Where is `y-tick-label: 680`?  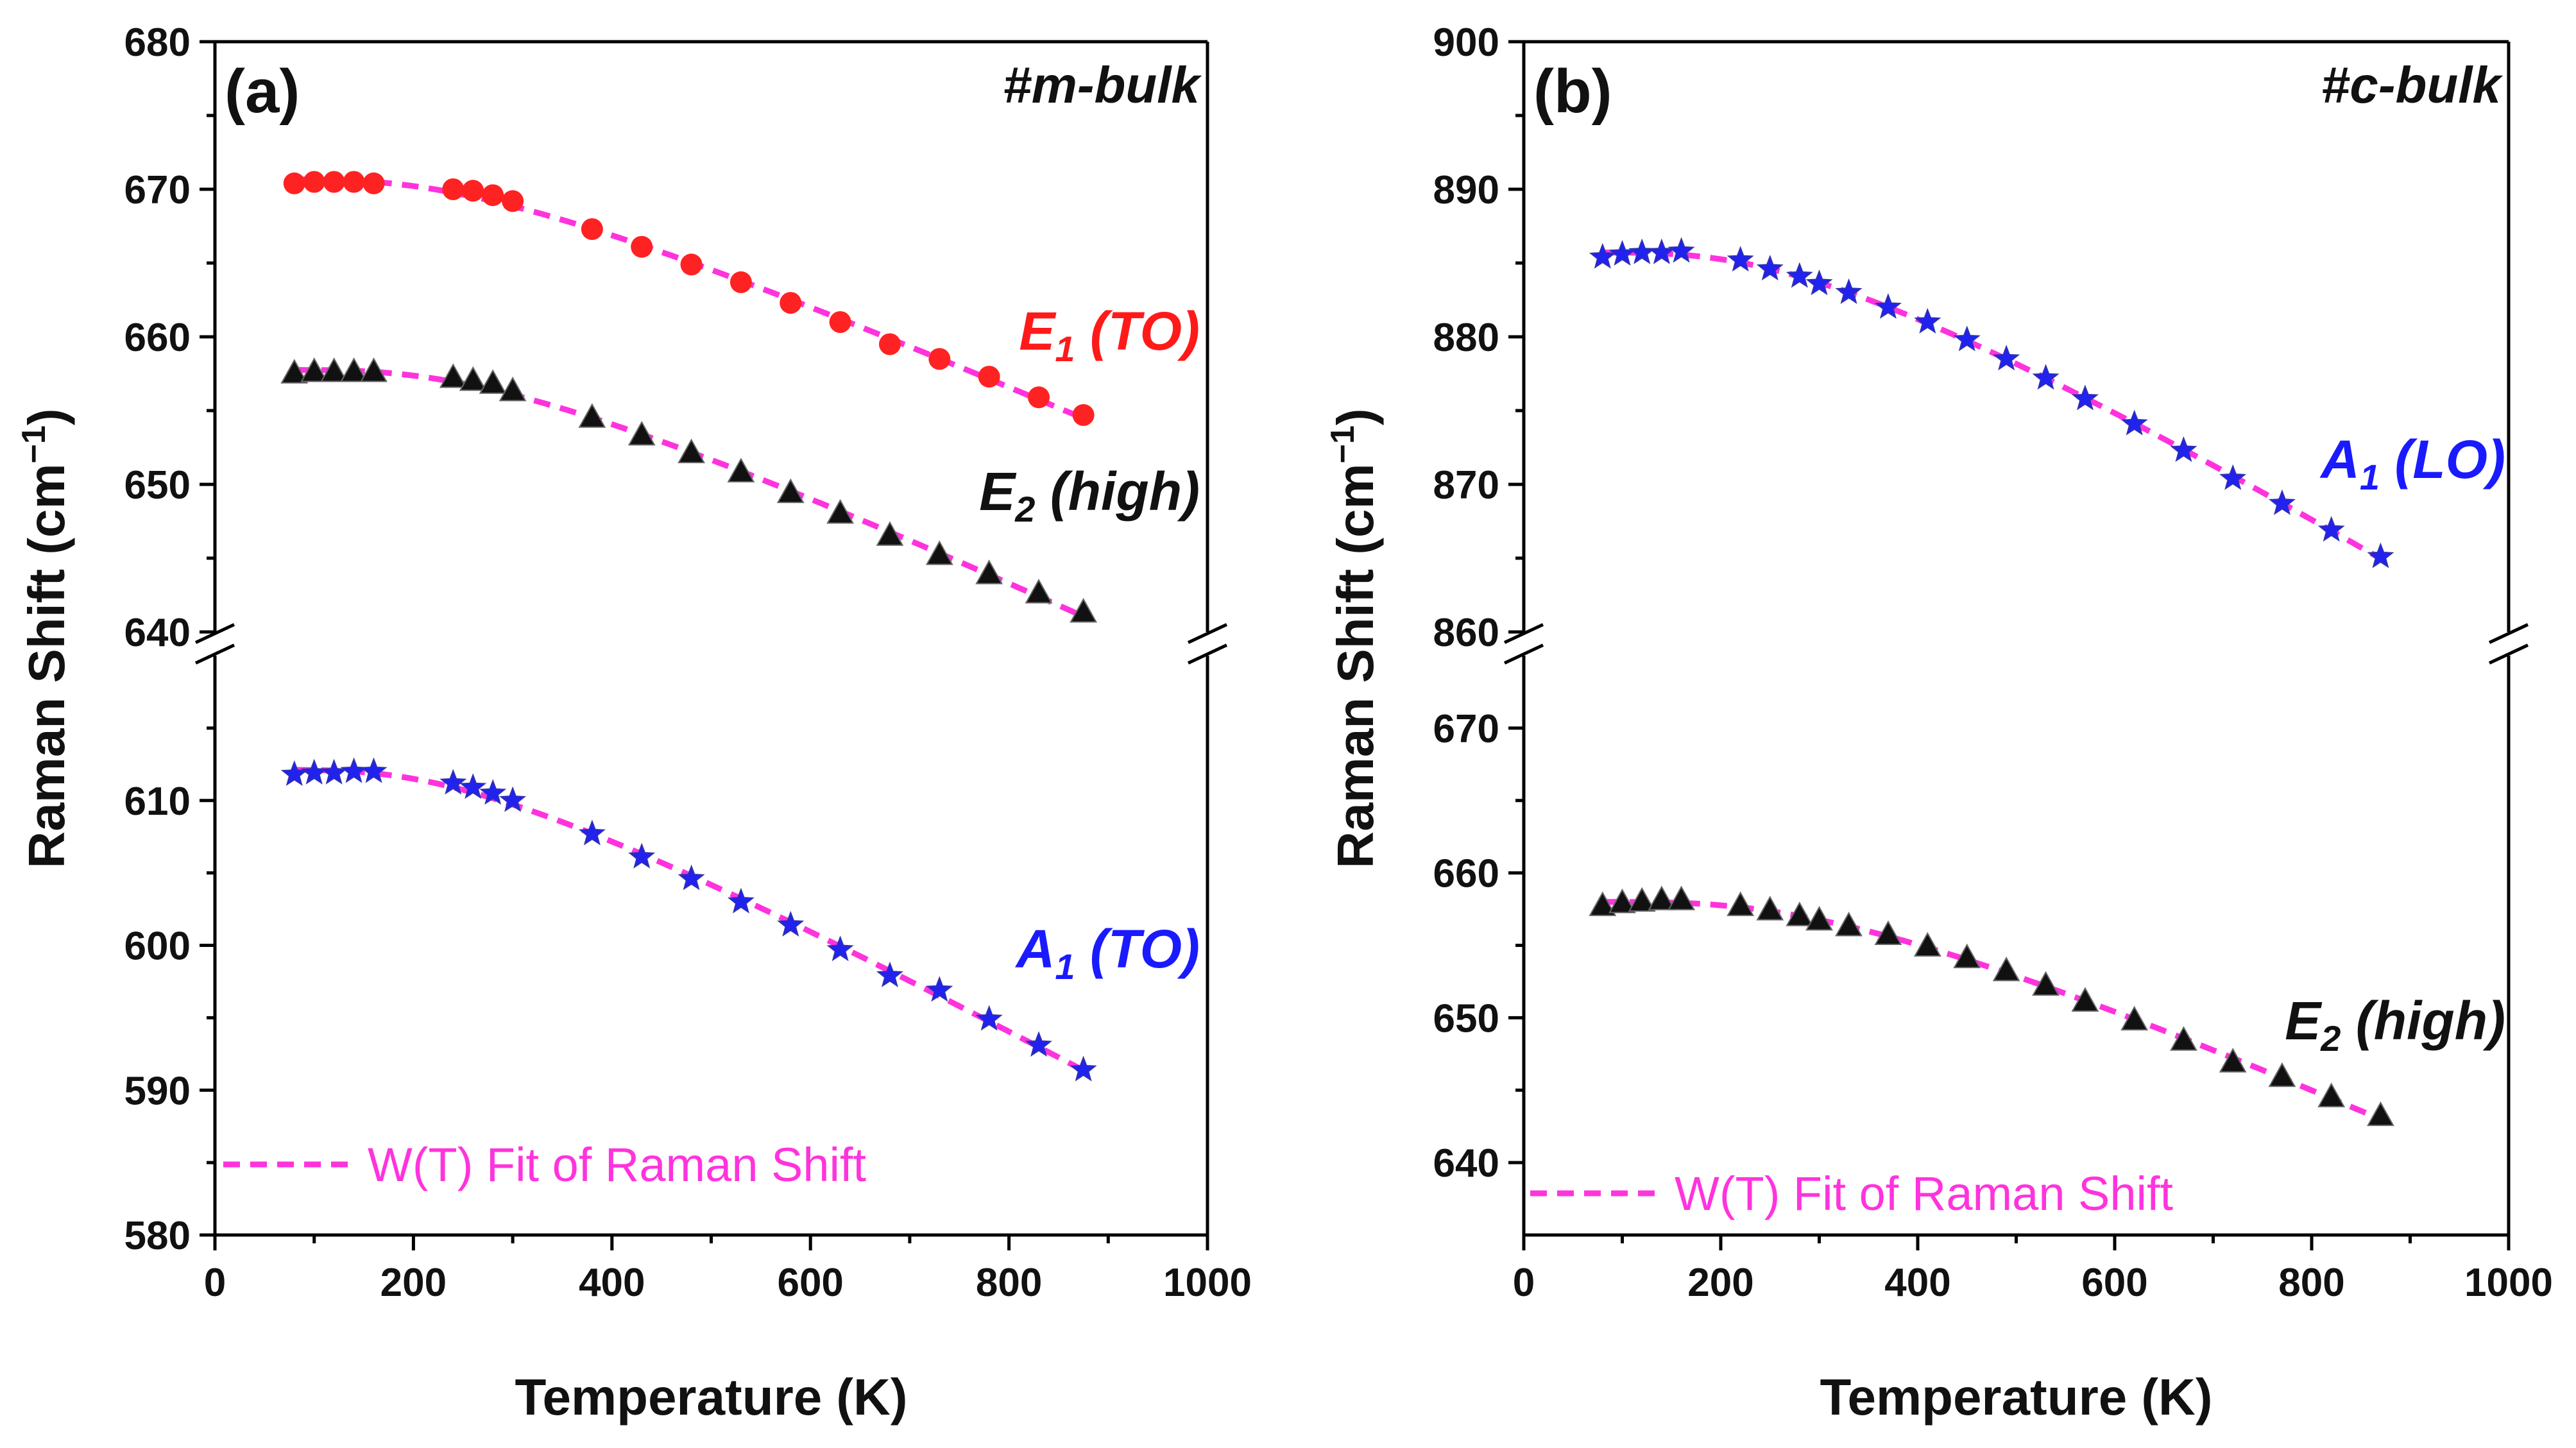 y-tick-label: 680 is located at coordinates (157, 43).